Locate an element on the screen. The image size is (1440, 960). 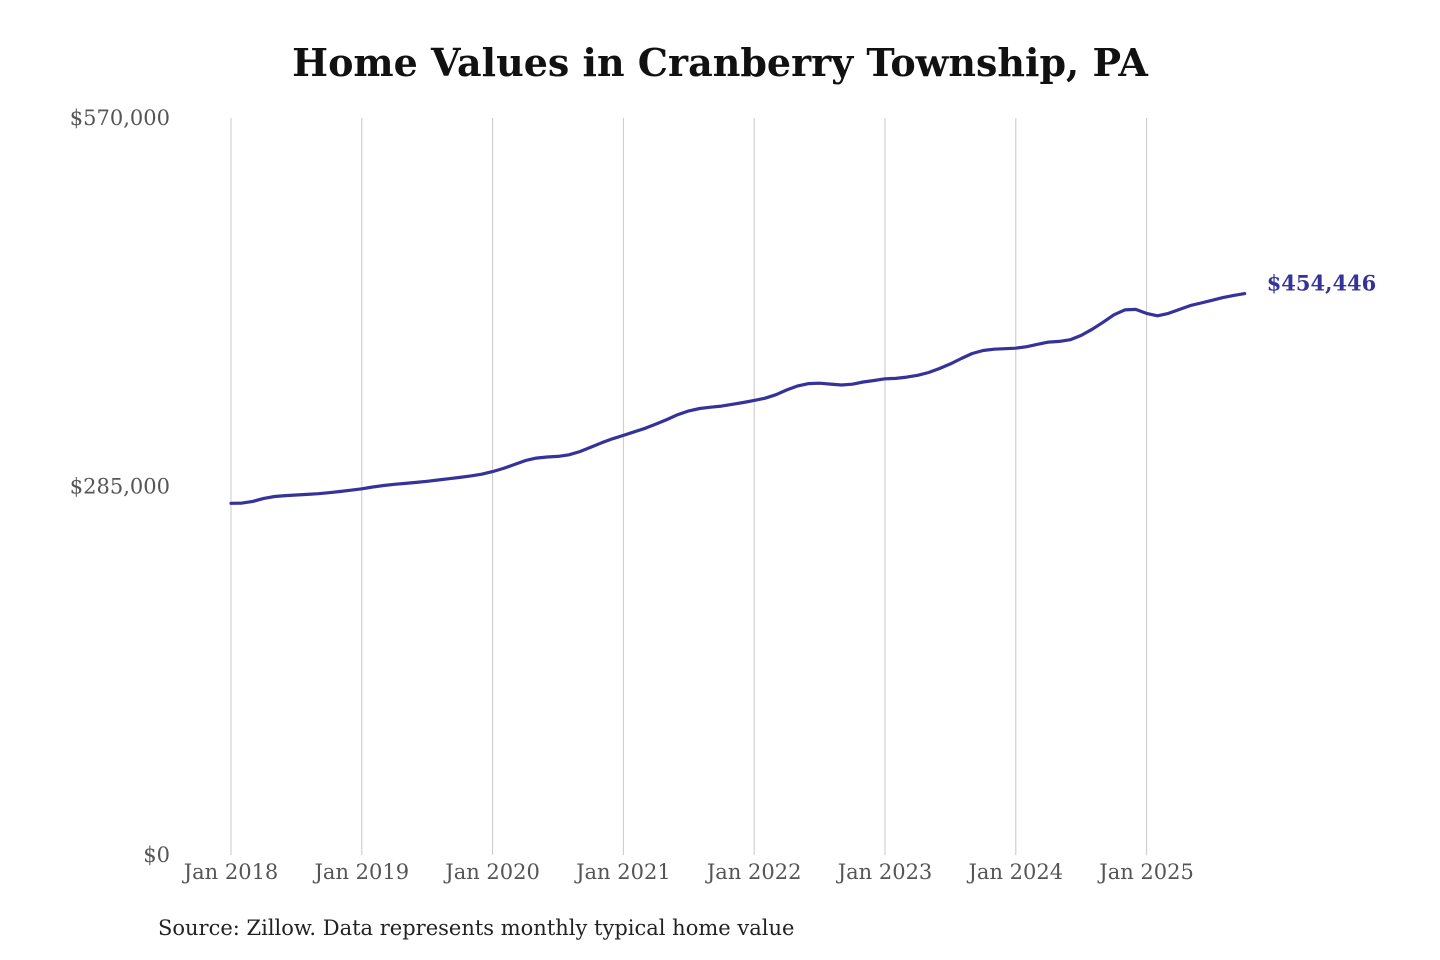
x-tick-label: Jan 2023 is located at coordinates (884, 872).